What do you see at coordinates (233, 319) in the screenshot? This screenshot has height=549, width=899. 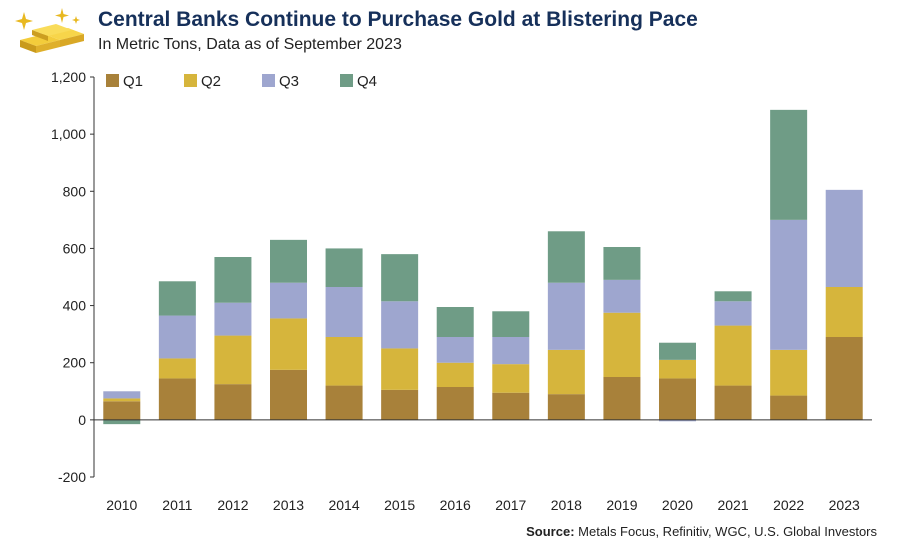 I see `bar-2012-q3` at bounding box center [233, 319].